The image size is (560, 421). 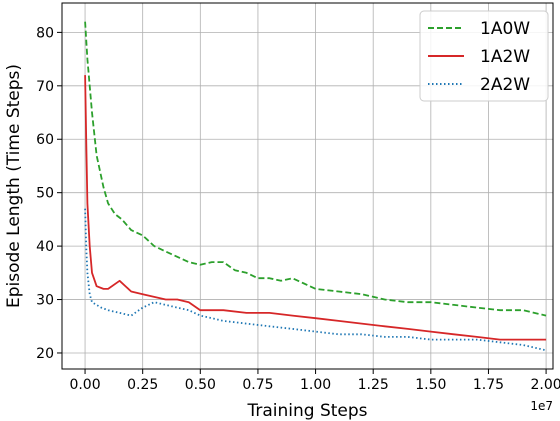 What do you see at coordinates (45, 87) in the screenshot?
I see `y-tick-label: 70` at bounding box center [45, 87].